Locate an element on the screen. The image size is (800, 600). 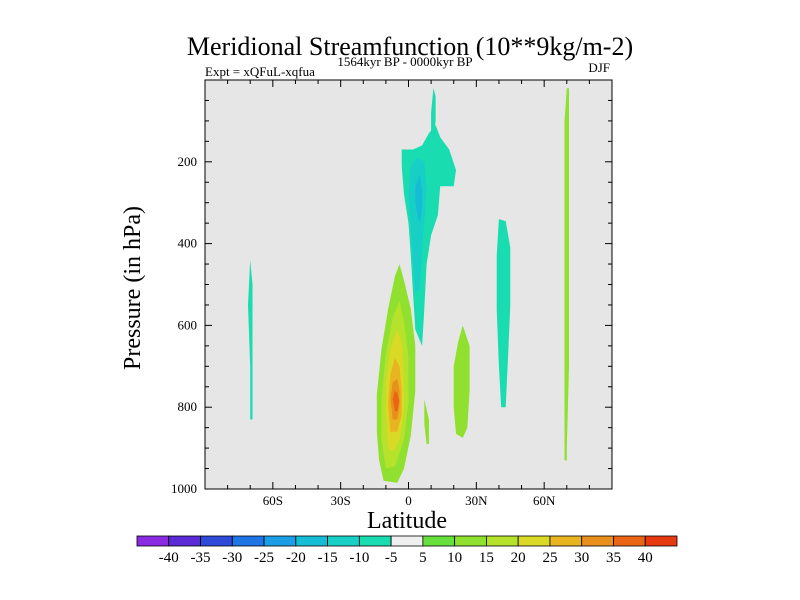
y-tick-label: 800 is located at coordinates (188, 406).